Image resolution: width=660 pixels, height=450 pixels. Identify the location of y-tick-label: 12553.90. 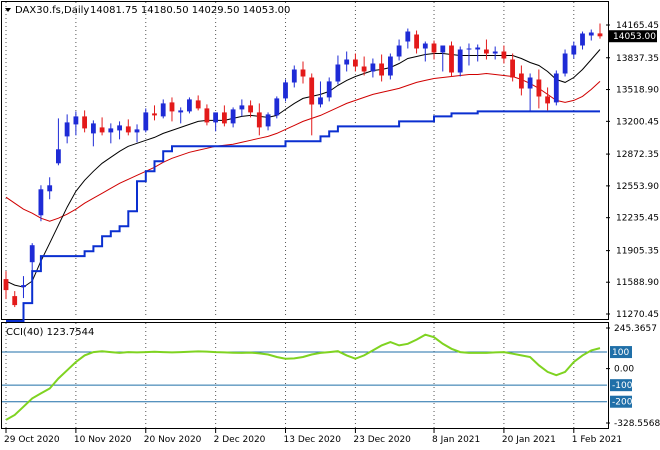
(637, 187).